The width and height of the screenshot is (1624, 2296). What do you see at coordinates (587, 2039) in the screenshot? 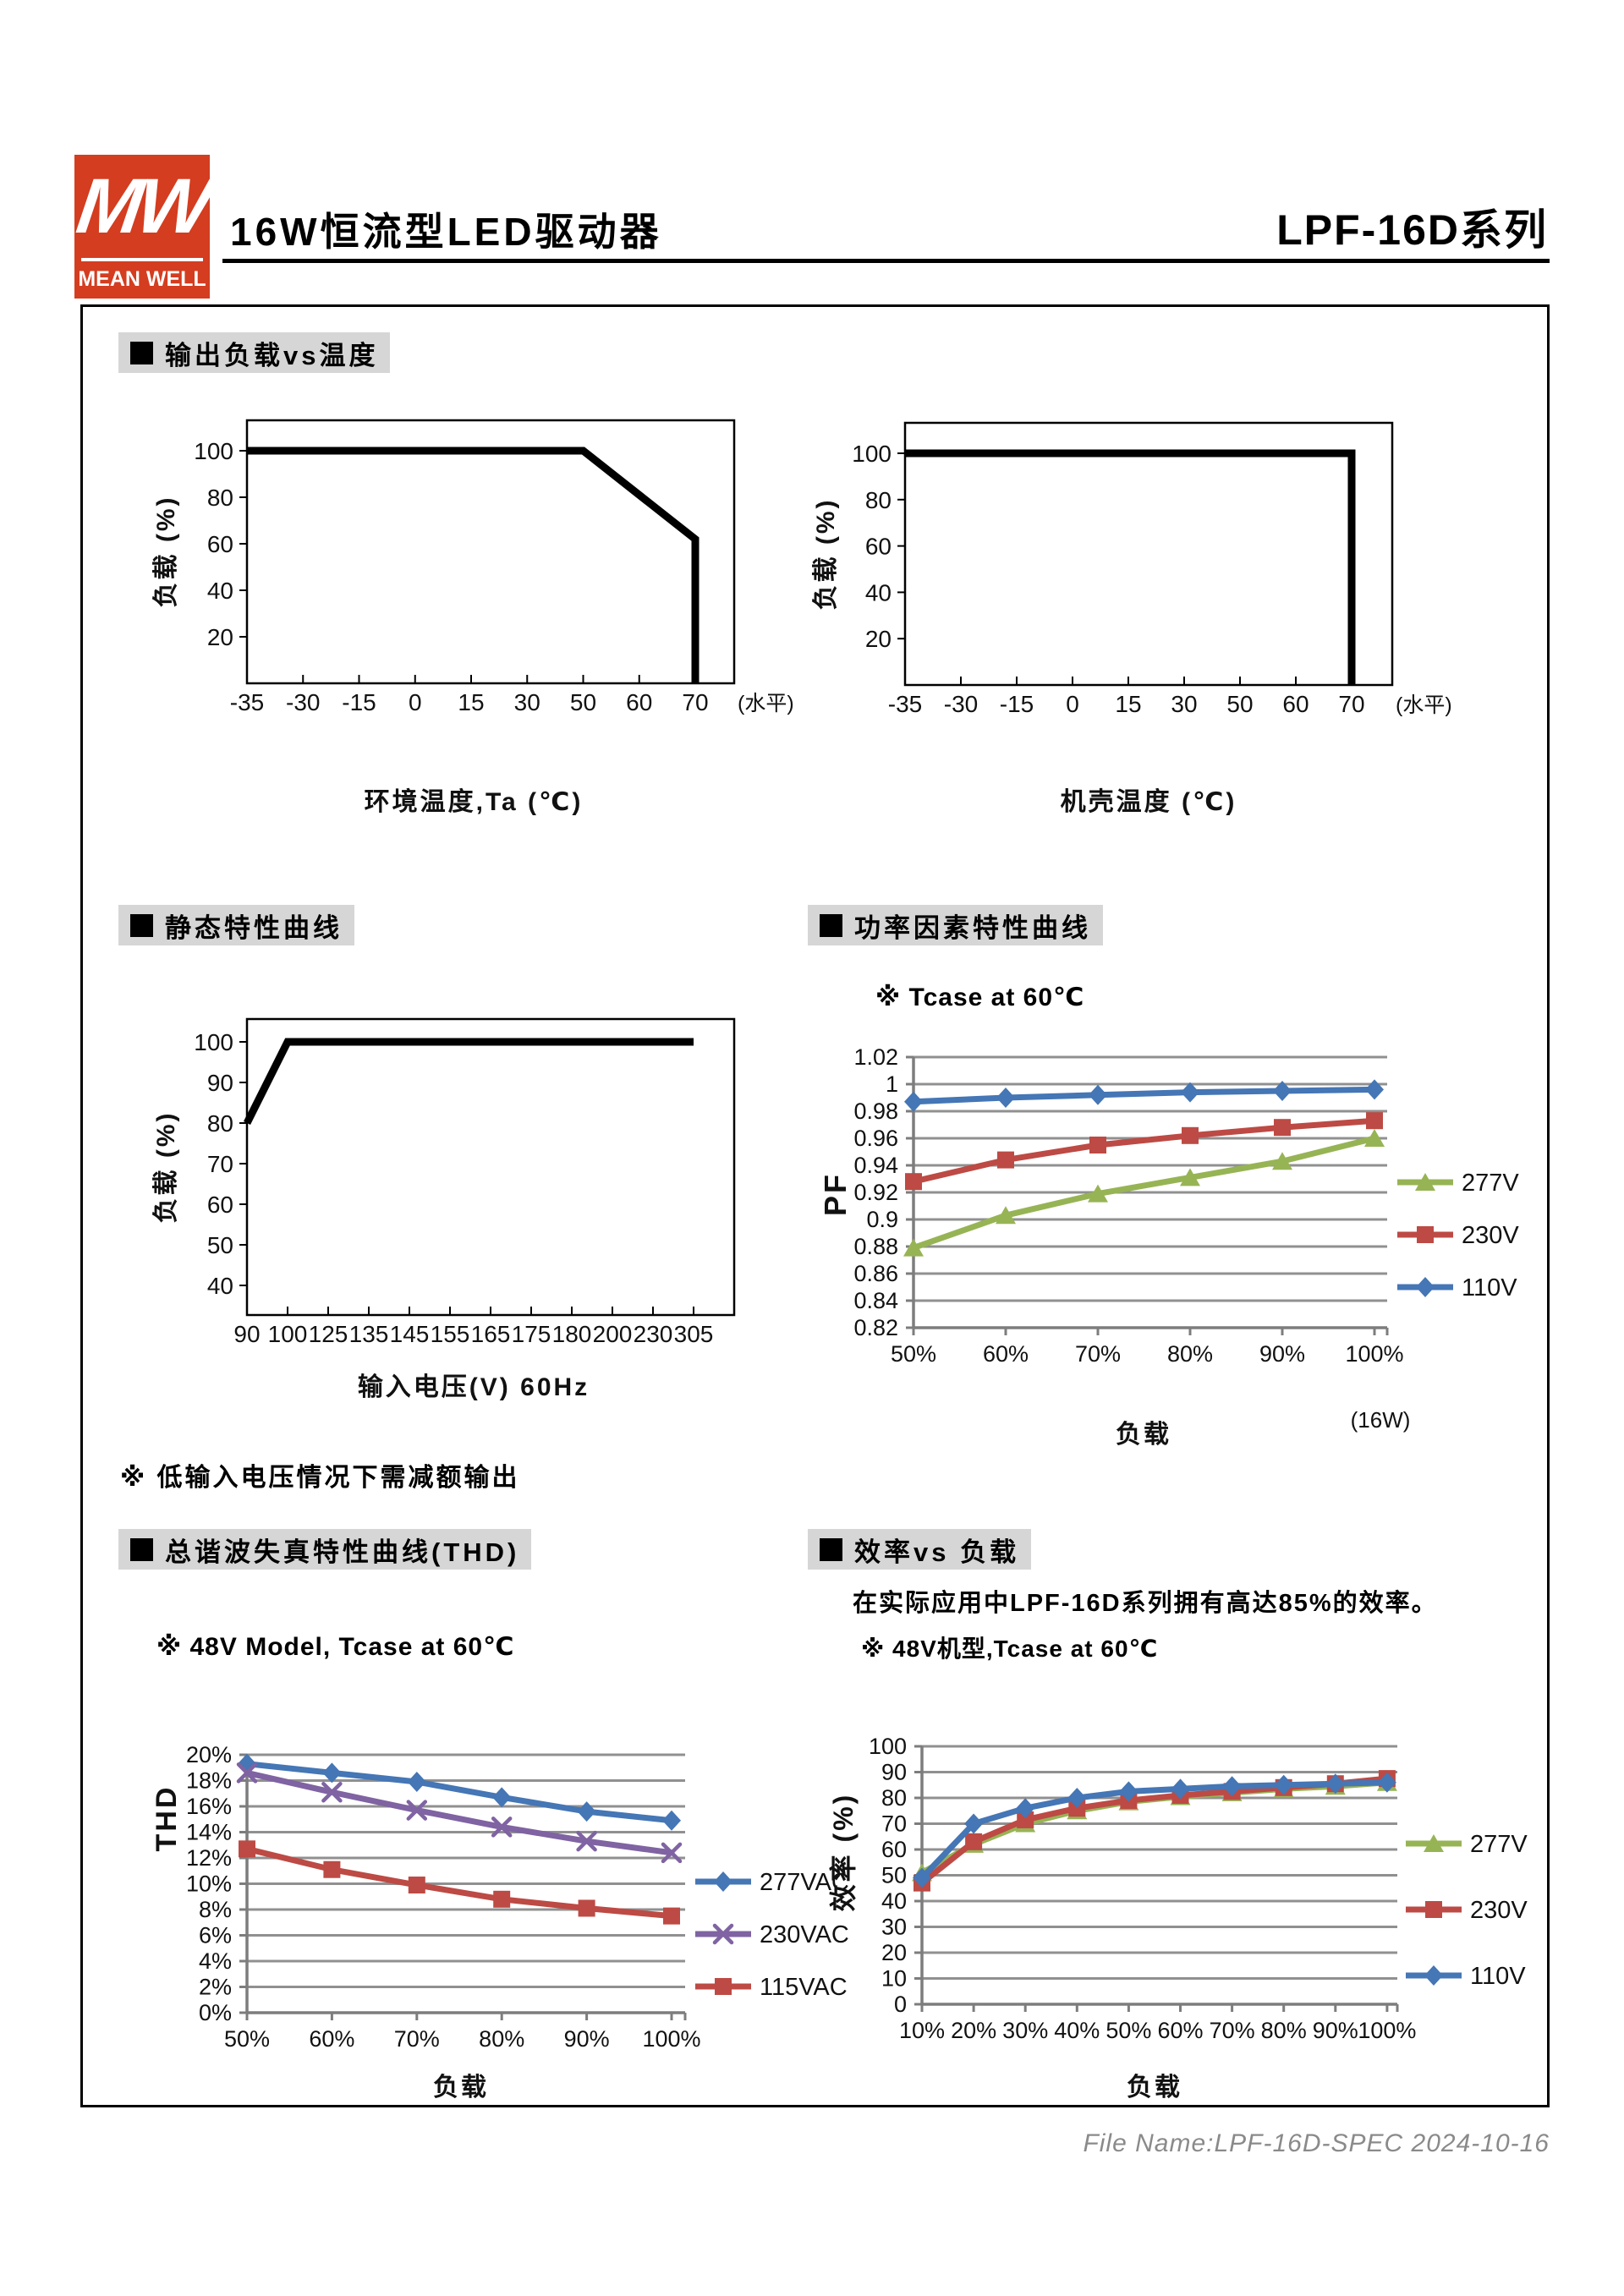
I see `svg-text: 90%` at bounding box center [587, 2039].